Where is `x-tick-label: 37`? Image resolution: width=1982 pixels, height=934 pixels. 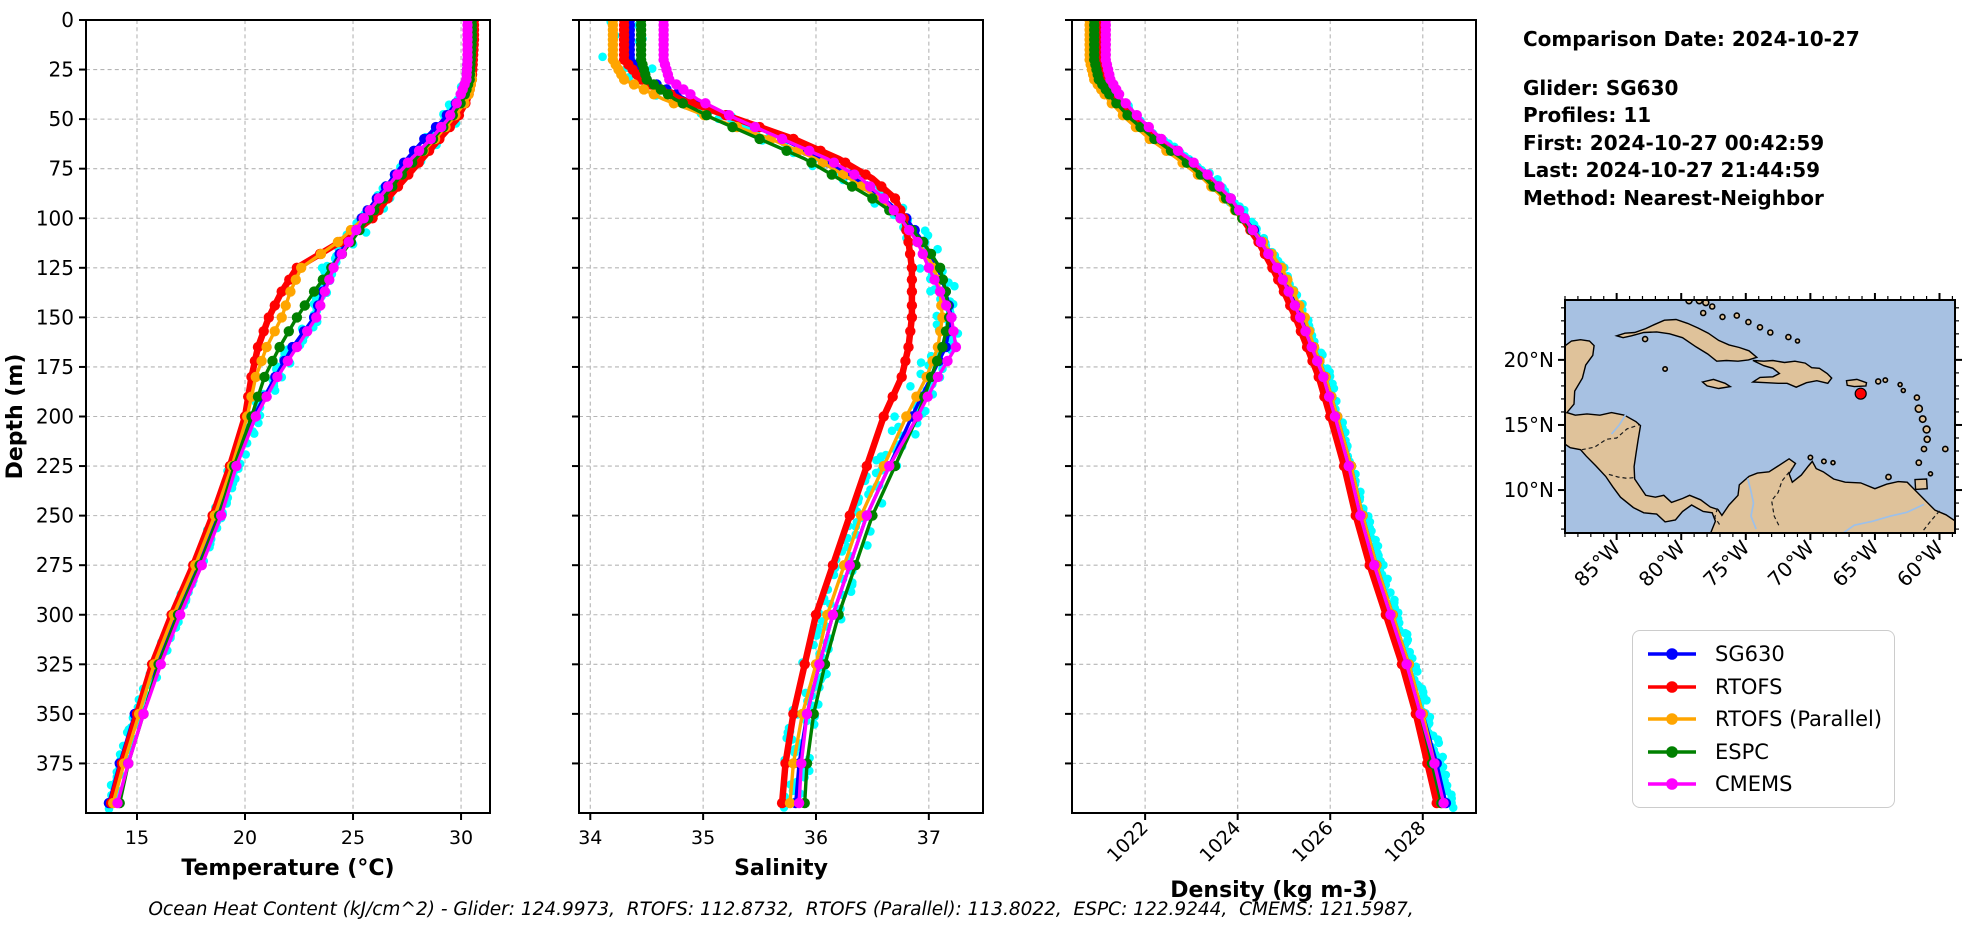
x-tick-label: 37 is located at coordinates (929, 838).